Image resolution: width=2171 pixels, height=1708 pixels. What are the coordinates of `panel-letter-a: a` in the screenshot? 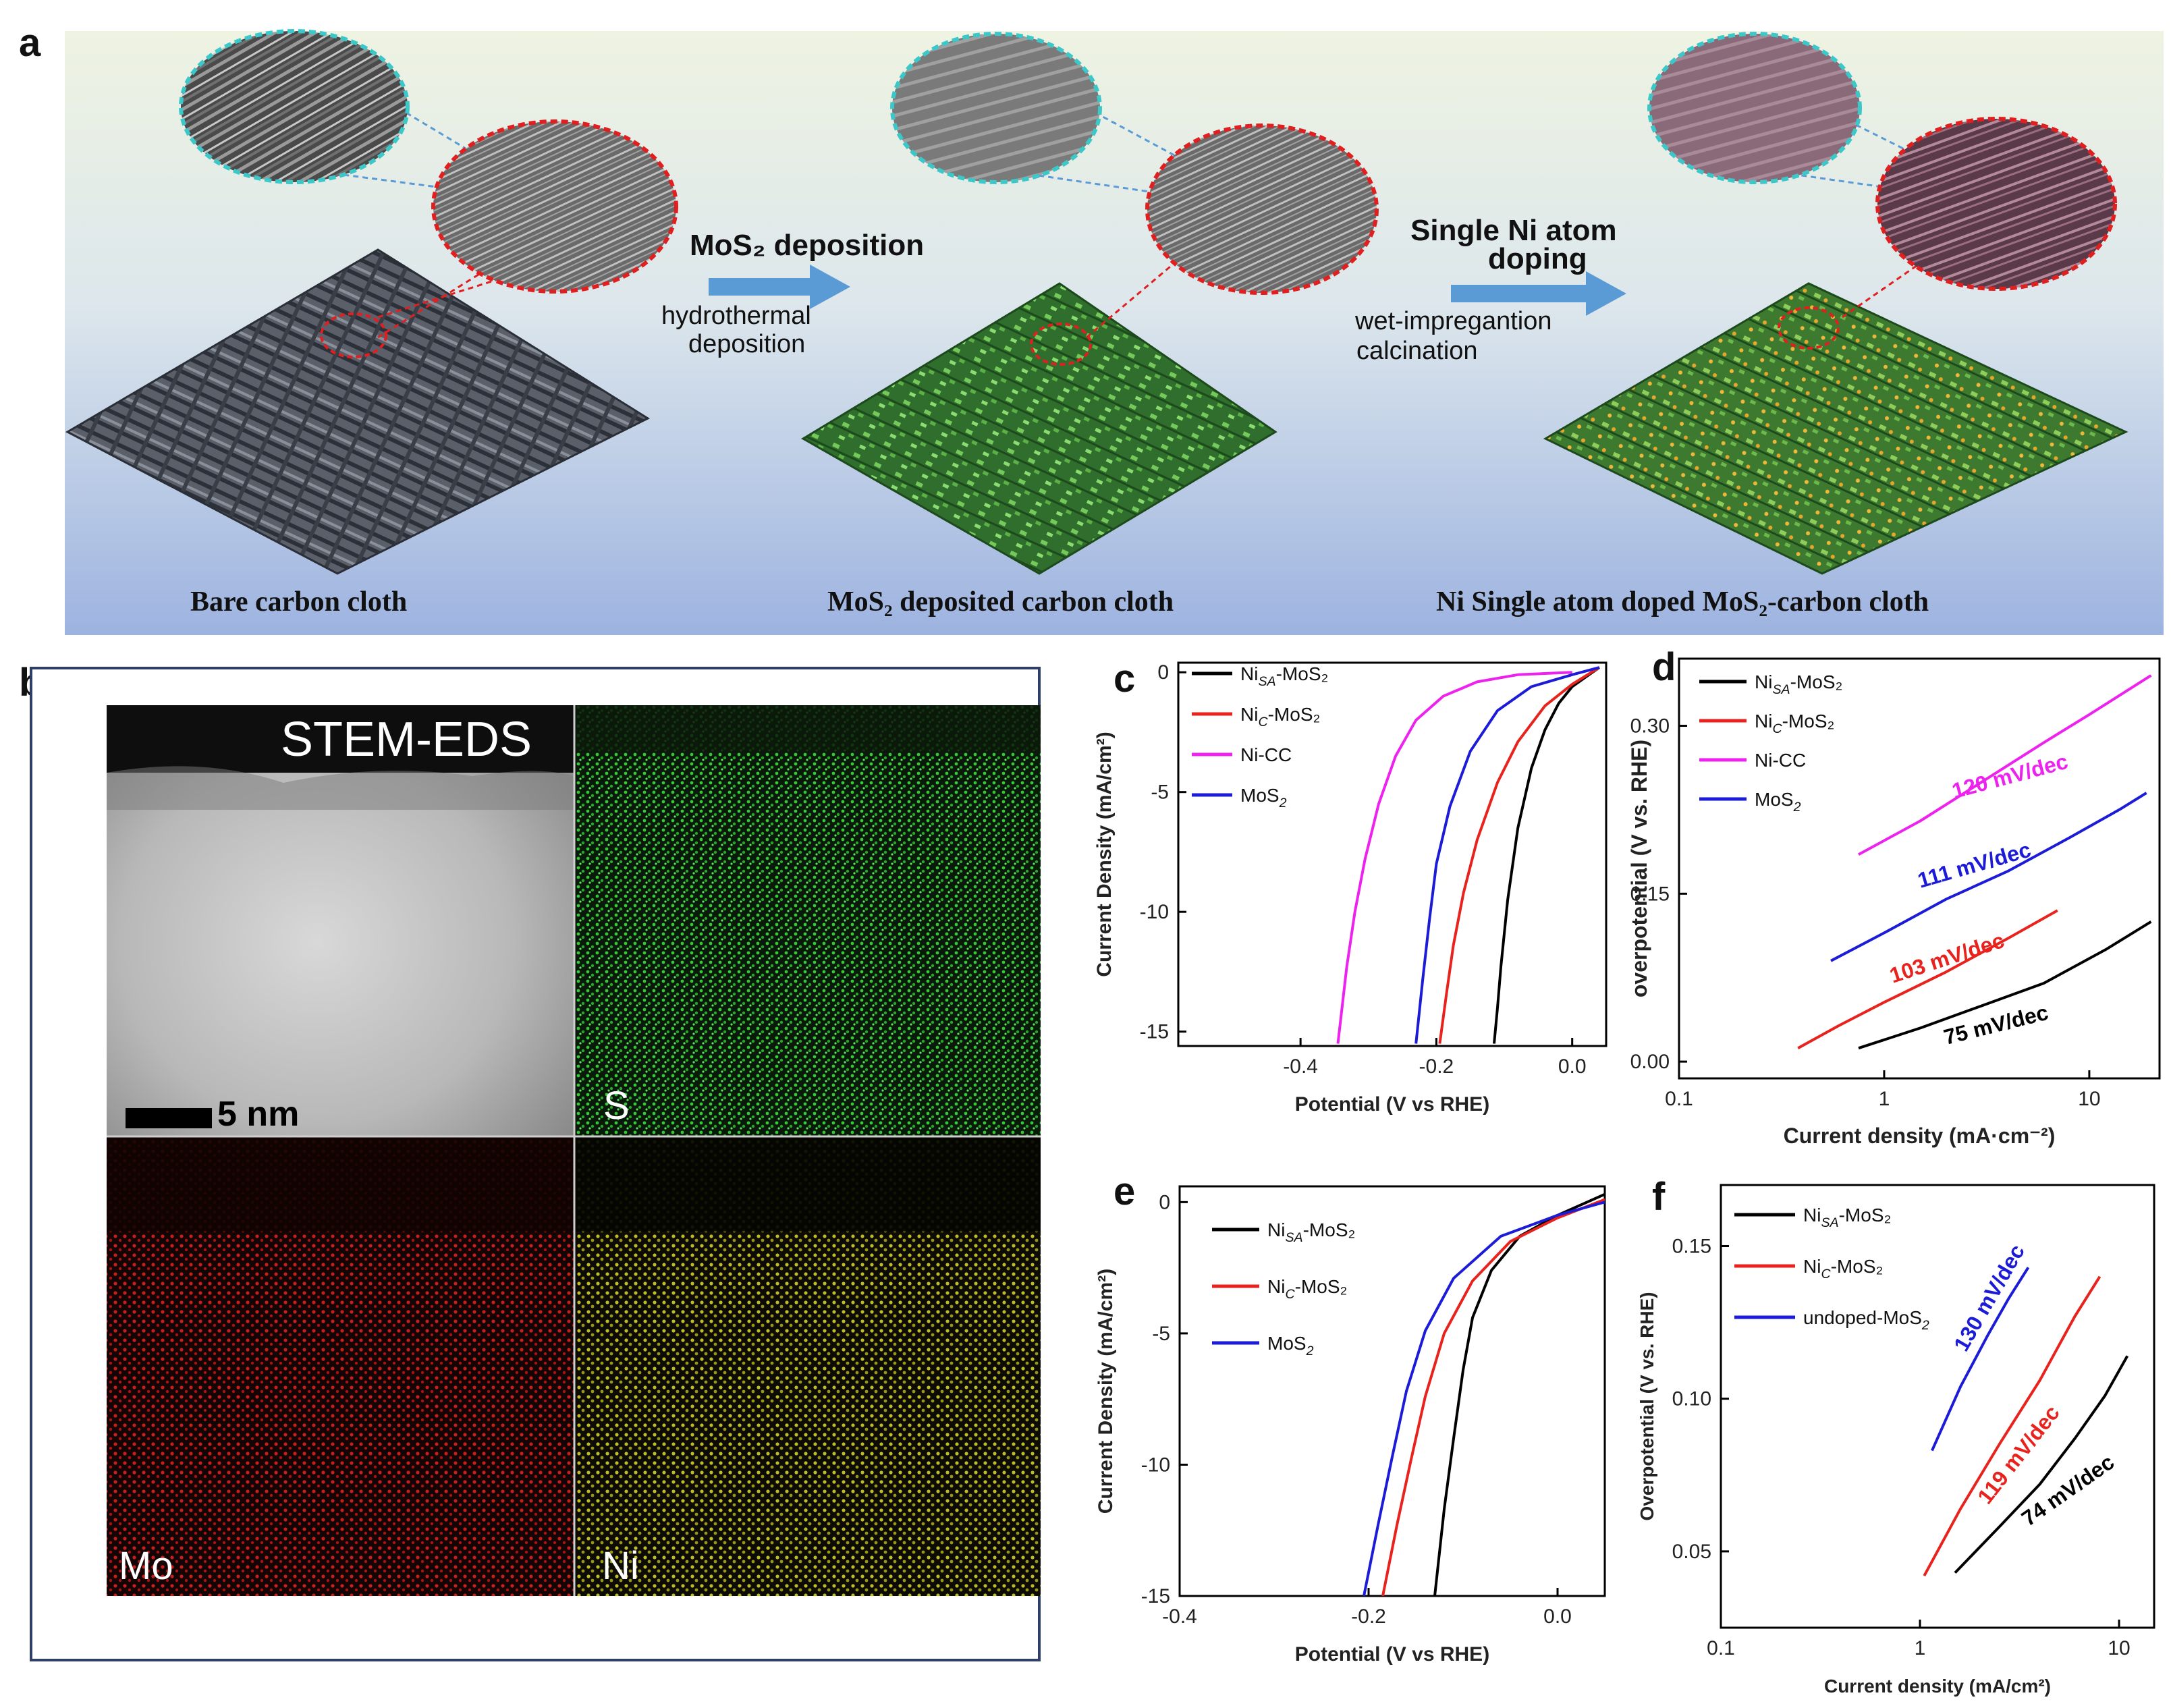 It's located at (30, 43).